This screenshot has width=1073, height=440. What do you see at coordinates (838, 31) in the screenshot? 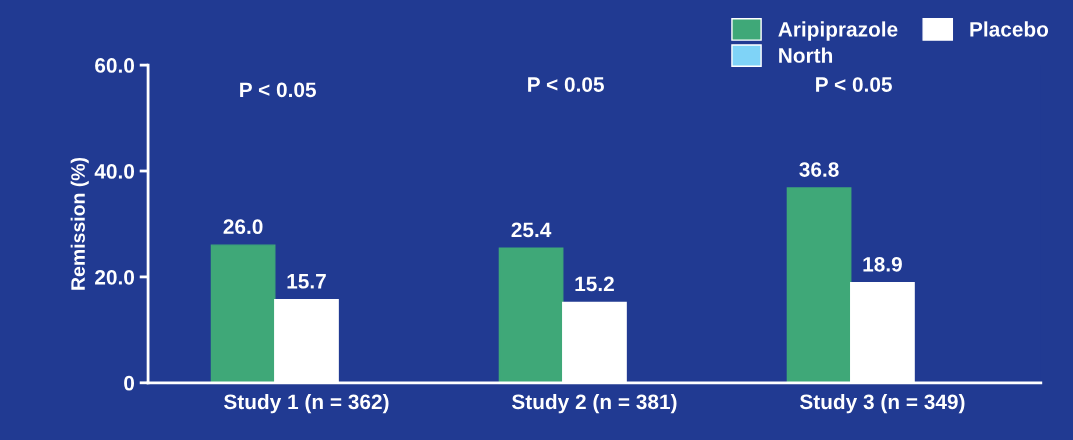
I see `legend-label: Aripiprazole` at bounding box center [838, 31].